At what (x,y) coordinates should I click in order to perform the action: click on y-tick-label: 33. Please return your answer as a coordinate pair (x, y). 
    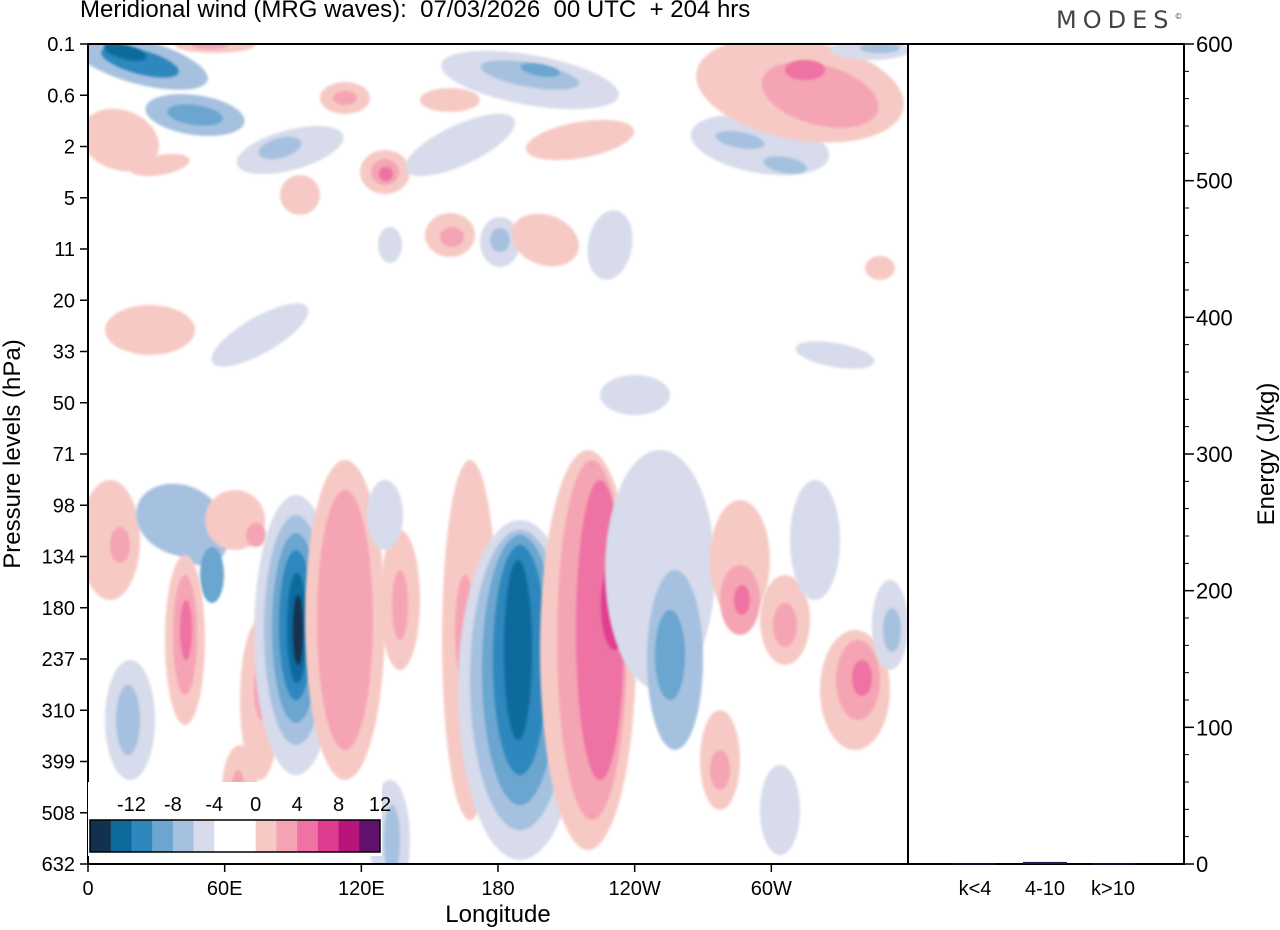
    Looking at the image, I should click on (64, 353).